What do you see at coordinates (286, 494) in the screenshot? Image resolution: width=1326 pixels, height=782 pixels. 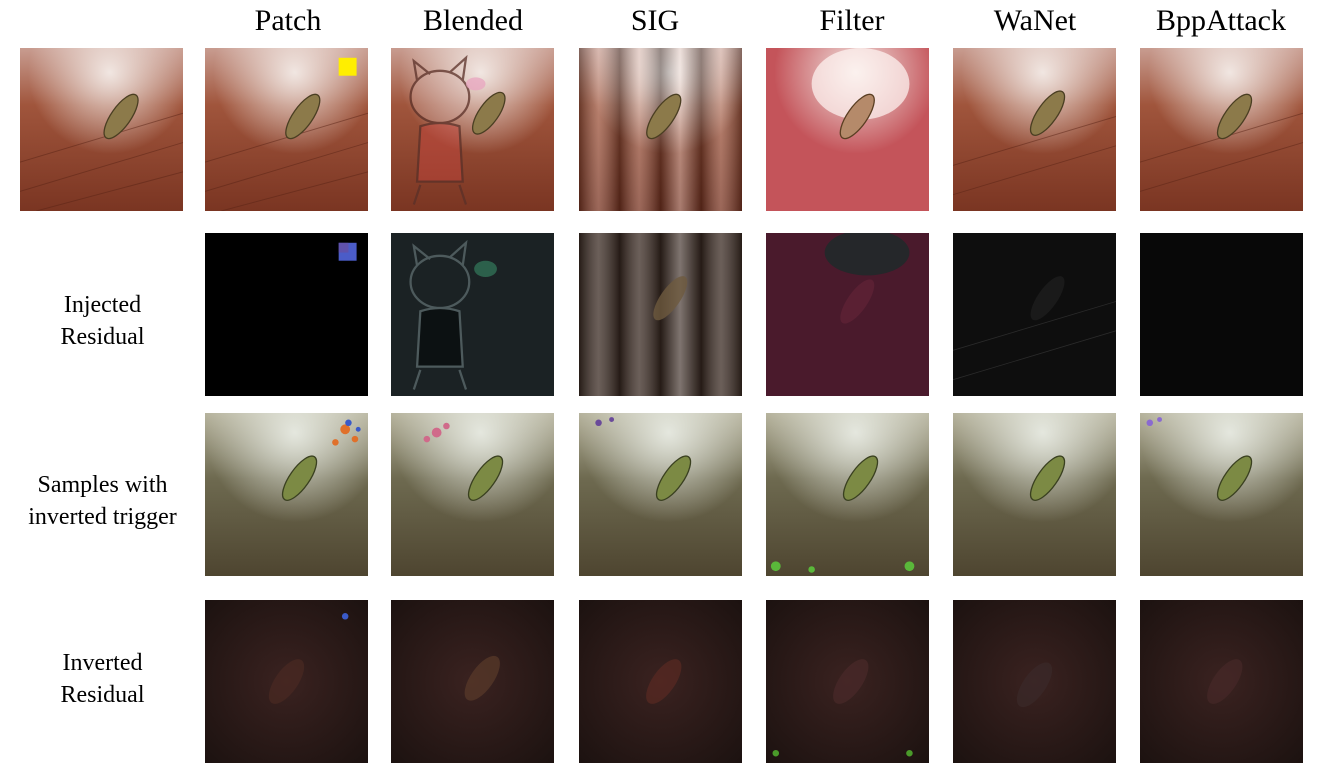 I see `sample-inverted-patch` at bounding box center [286, 494].